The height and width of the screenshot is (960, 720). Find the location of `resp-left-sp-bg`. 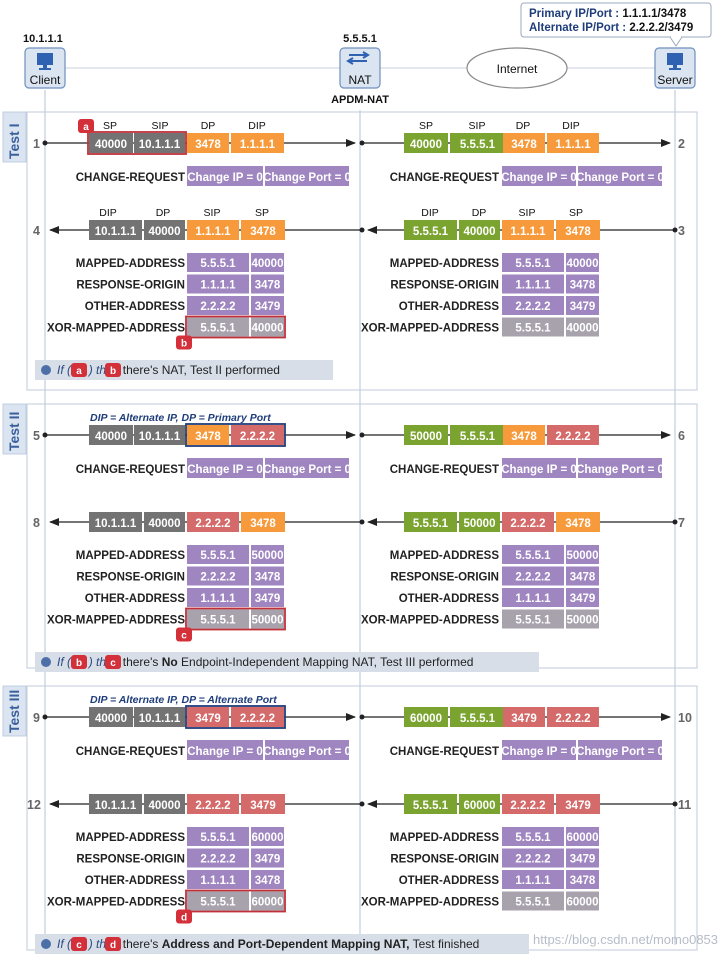

resp-left-sp-bg is located at coordinates (263, 522).